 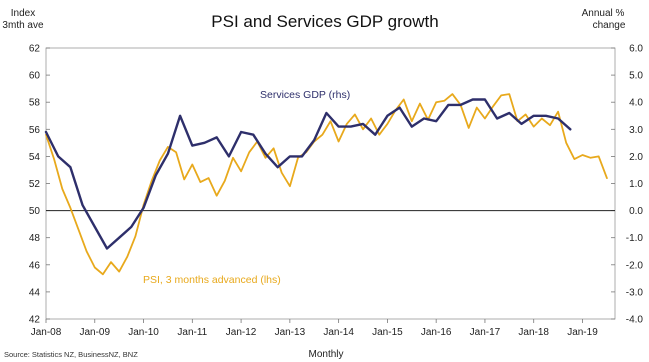 What do you see at coordinates (603, 13) in the screenshot?
I see `right-axis-label-line-1: Annual %` at bounding box center [603, 13].